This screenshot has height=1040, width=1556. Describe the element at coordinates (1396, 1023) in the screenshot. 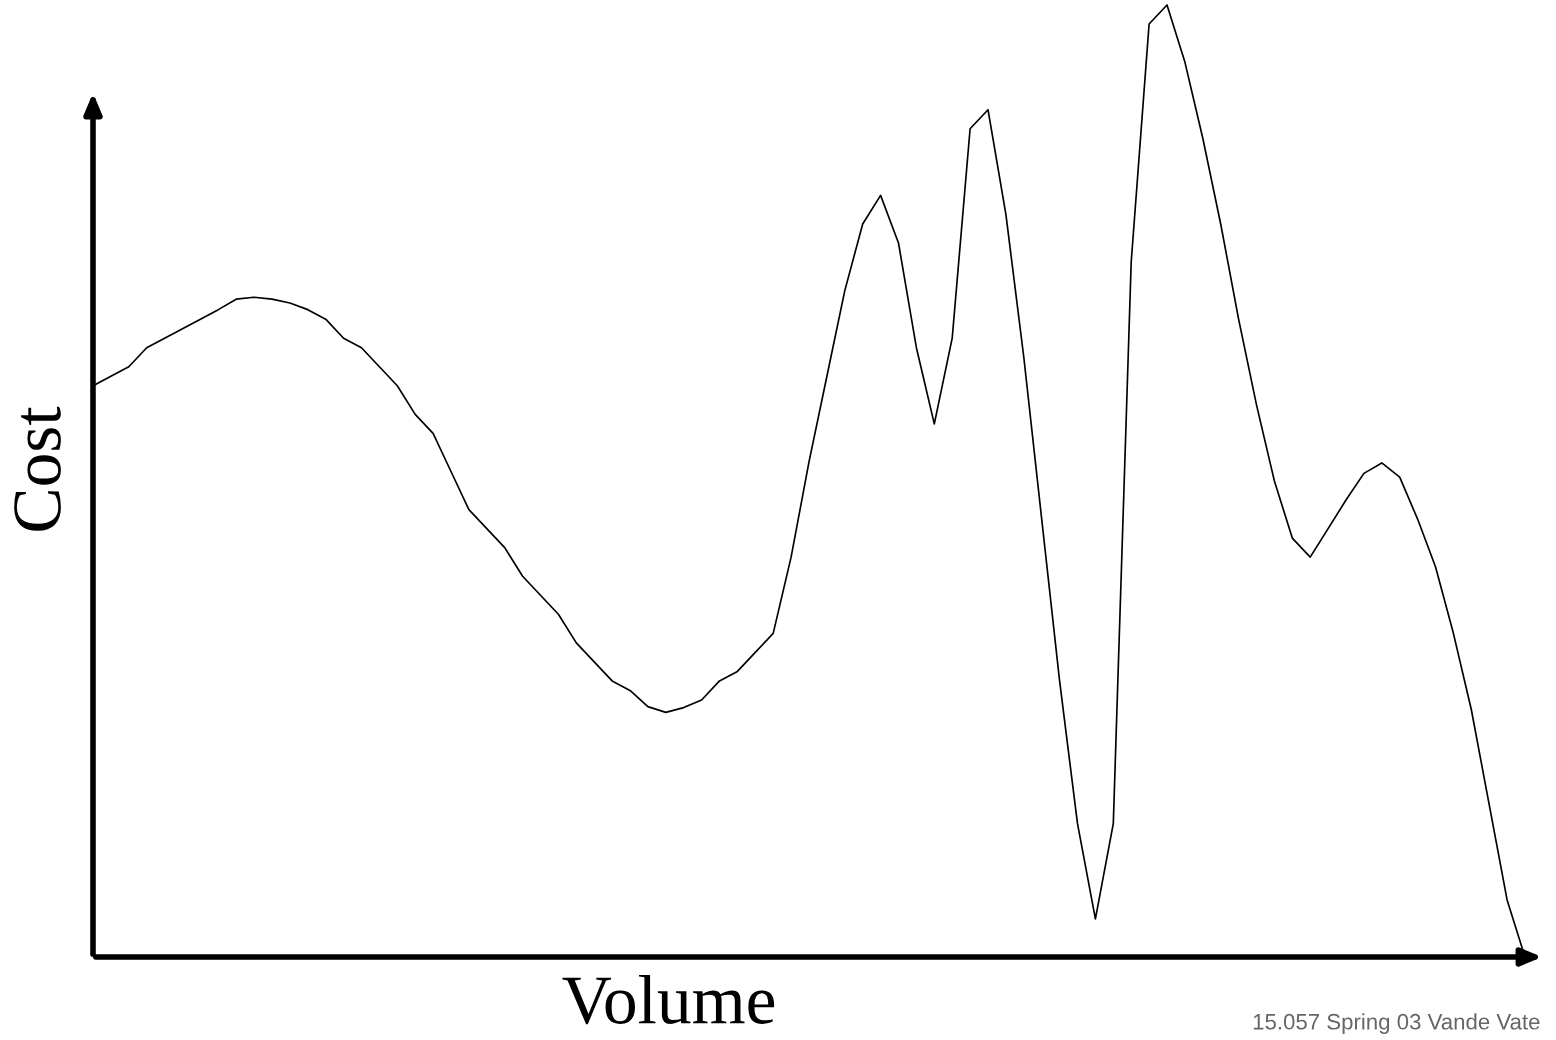

I see `text: 15.057 Spring 03 Vande Vate` at that location.